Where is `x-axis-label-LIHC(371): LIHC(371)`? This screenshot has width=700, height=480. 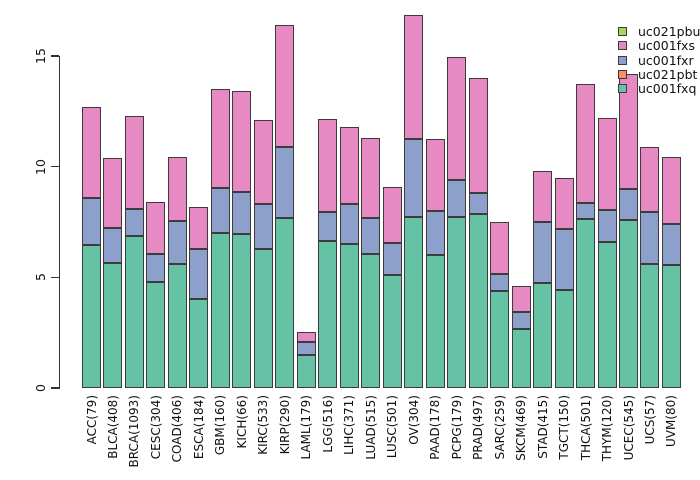
x-axis-label-LIHC(371): LIHC(371) is located at coordinates (349, 425).